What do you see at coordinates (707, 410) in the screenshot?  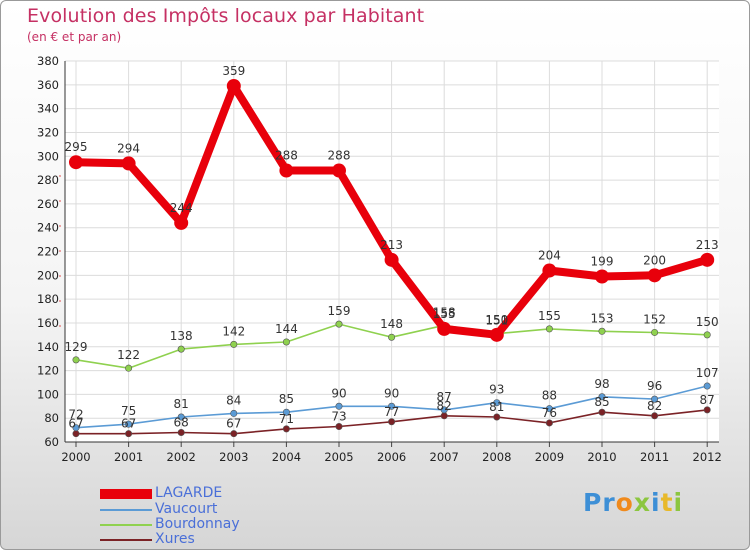 I see `point-xures-2012` at bounding box center [707, 410].